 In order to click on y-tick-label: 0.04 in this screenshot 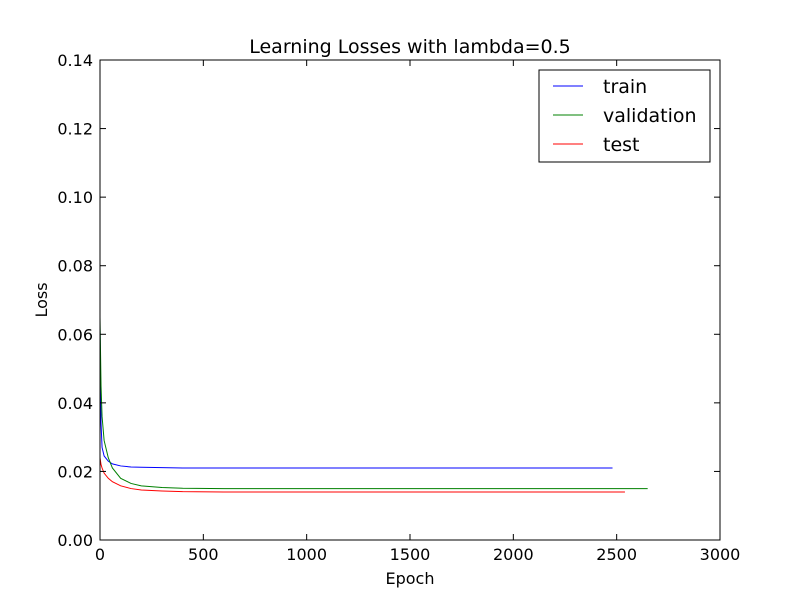, I will do `click(75, 403)`.